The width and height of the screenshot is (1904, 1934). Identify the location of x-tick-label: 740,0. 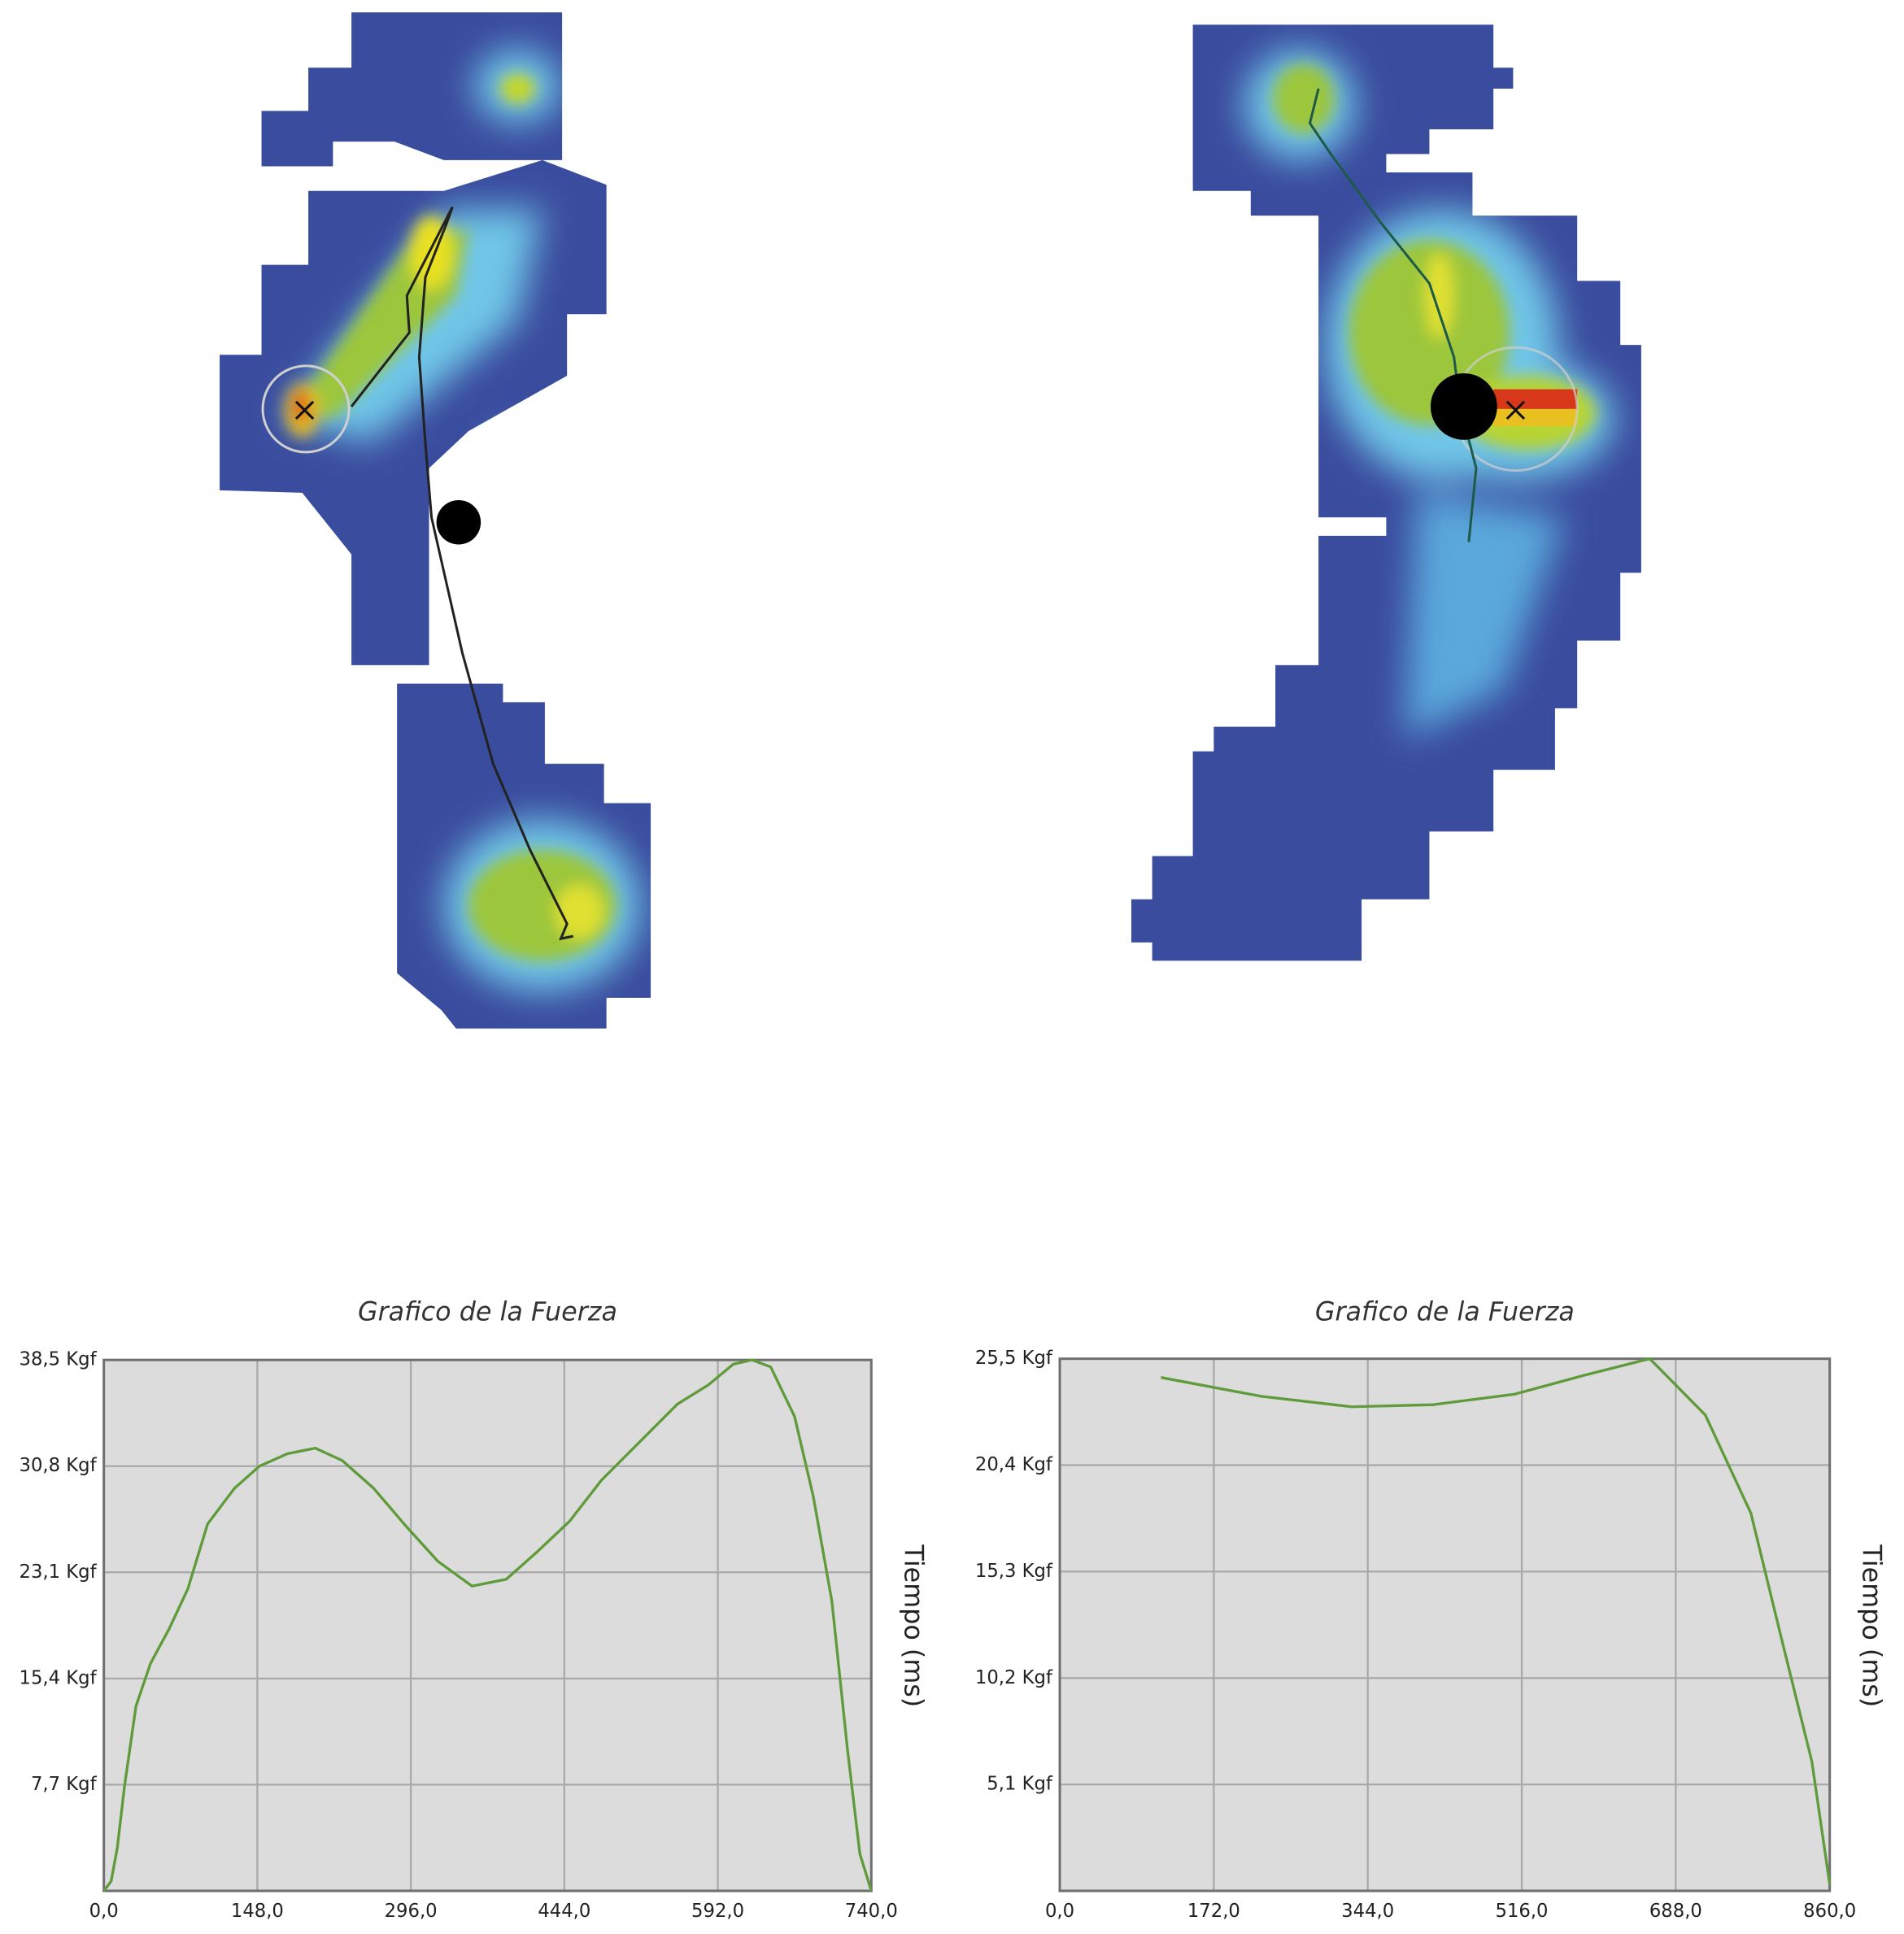
(872, 1912).